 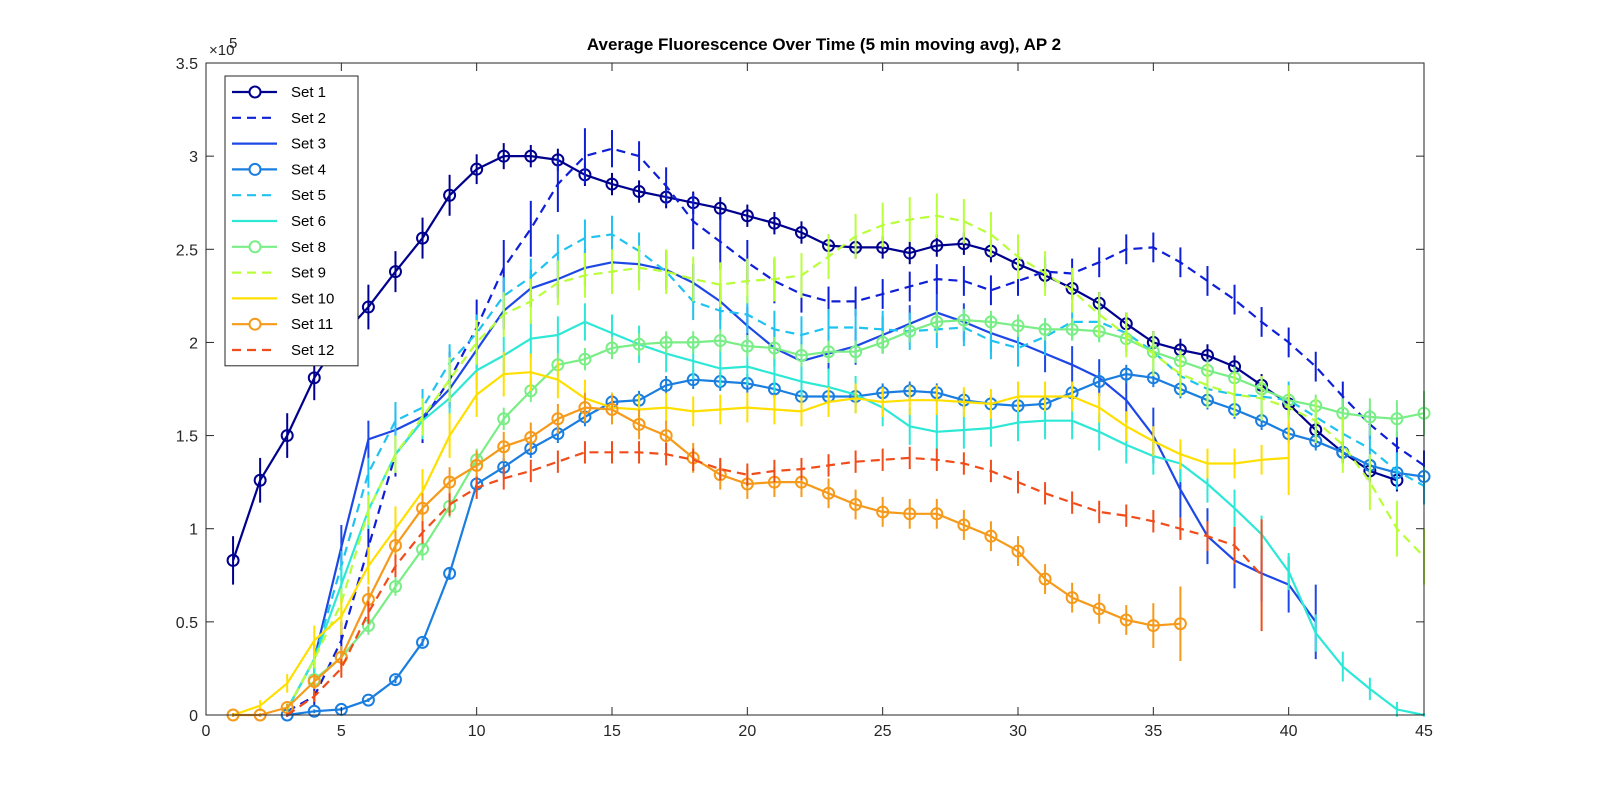 I want to click on legend-label: Set 9, so click(x=308, y=273).